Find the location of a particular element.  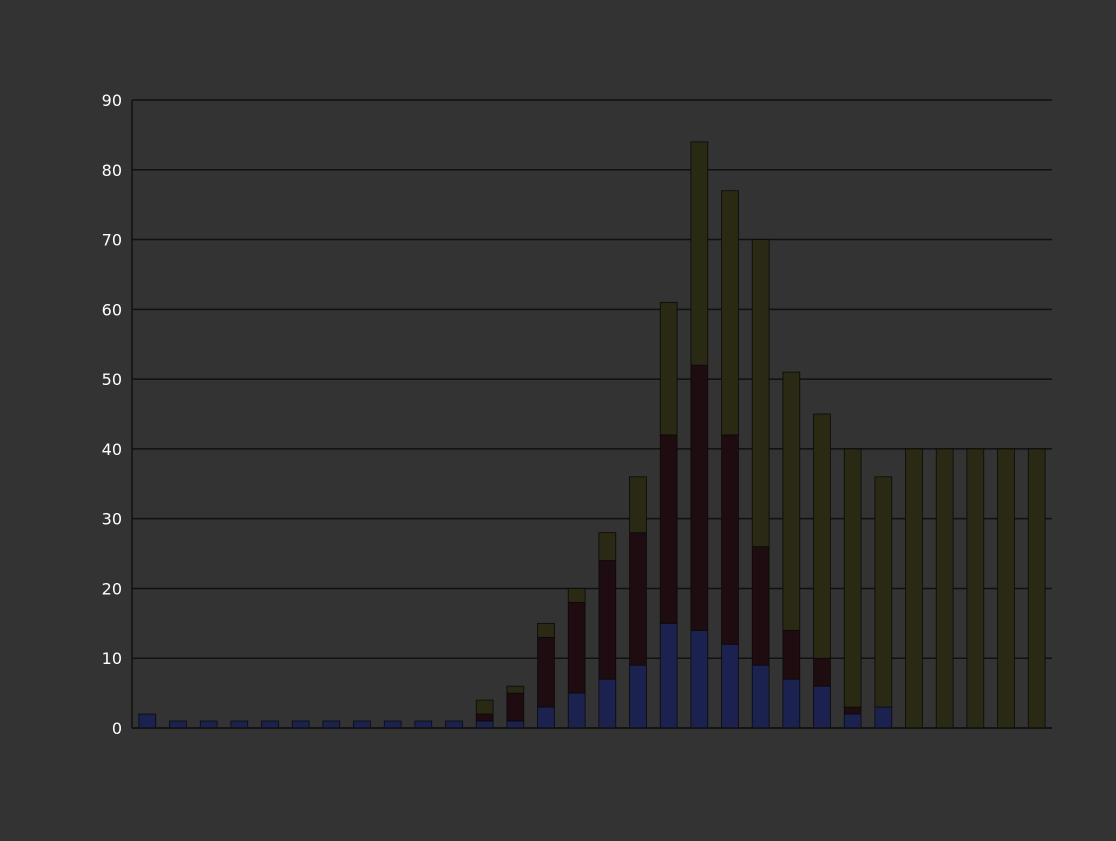

y-tick-label: 10 is located at coordinates (112, 658).